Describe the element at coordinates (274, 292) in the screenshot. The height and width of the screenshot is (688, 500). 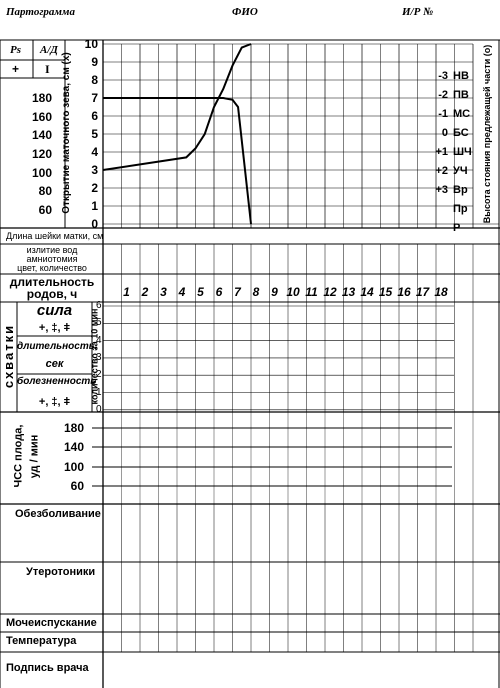
I see `hour-label: 9` at that location.